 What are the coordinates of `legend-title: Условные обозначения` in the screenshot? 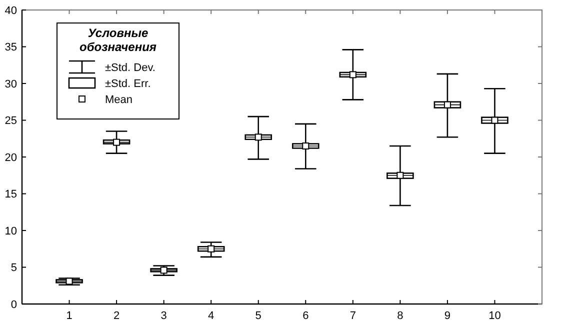 It's located at (118, 40).